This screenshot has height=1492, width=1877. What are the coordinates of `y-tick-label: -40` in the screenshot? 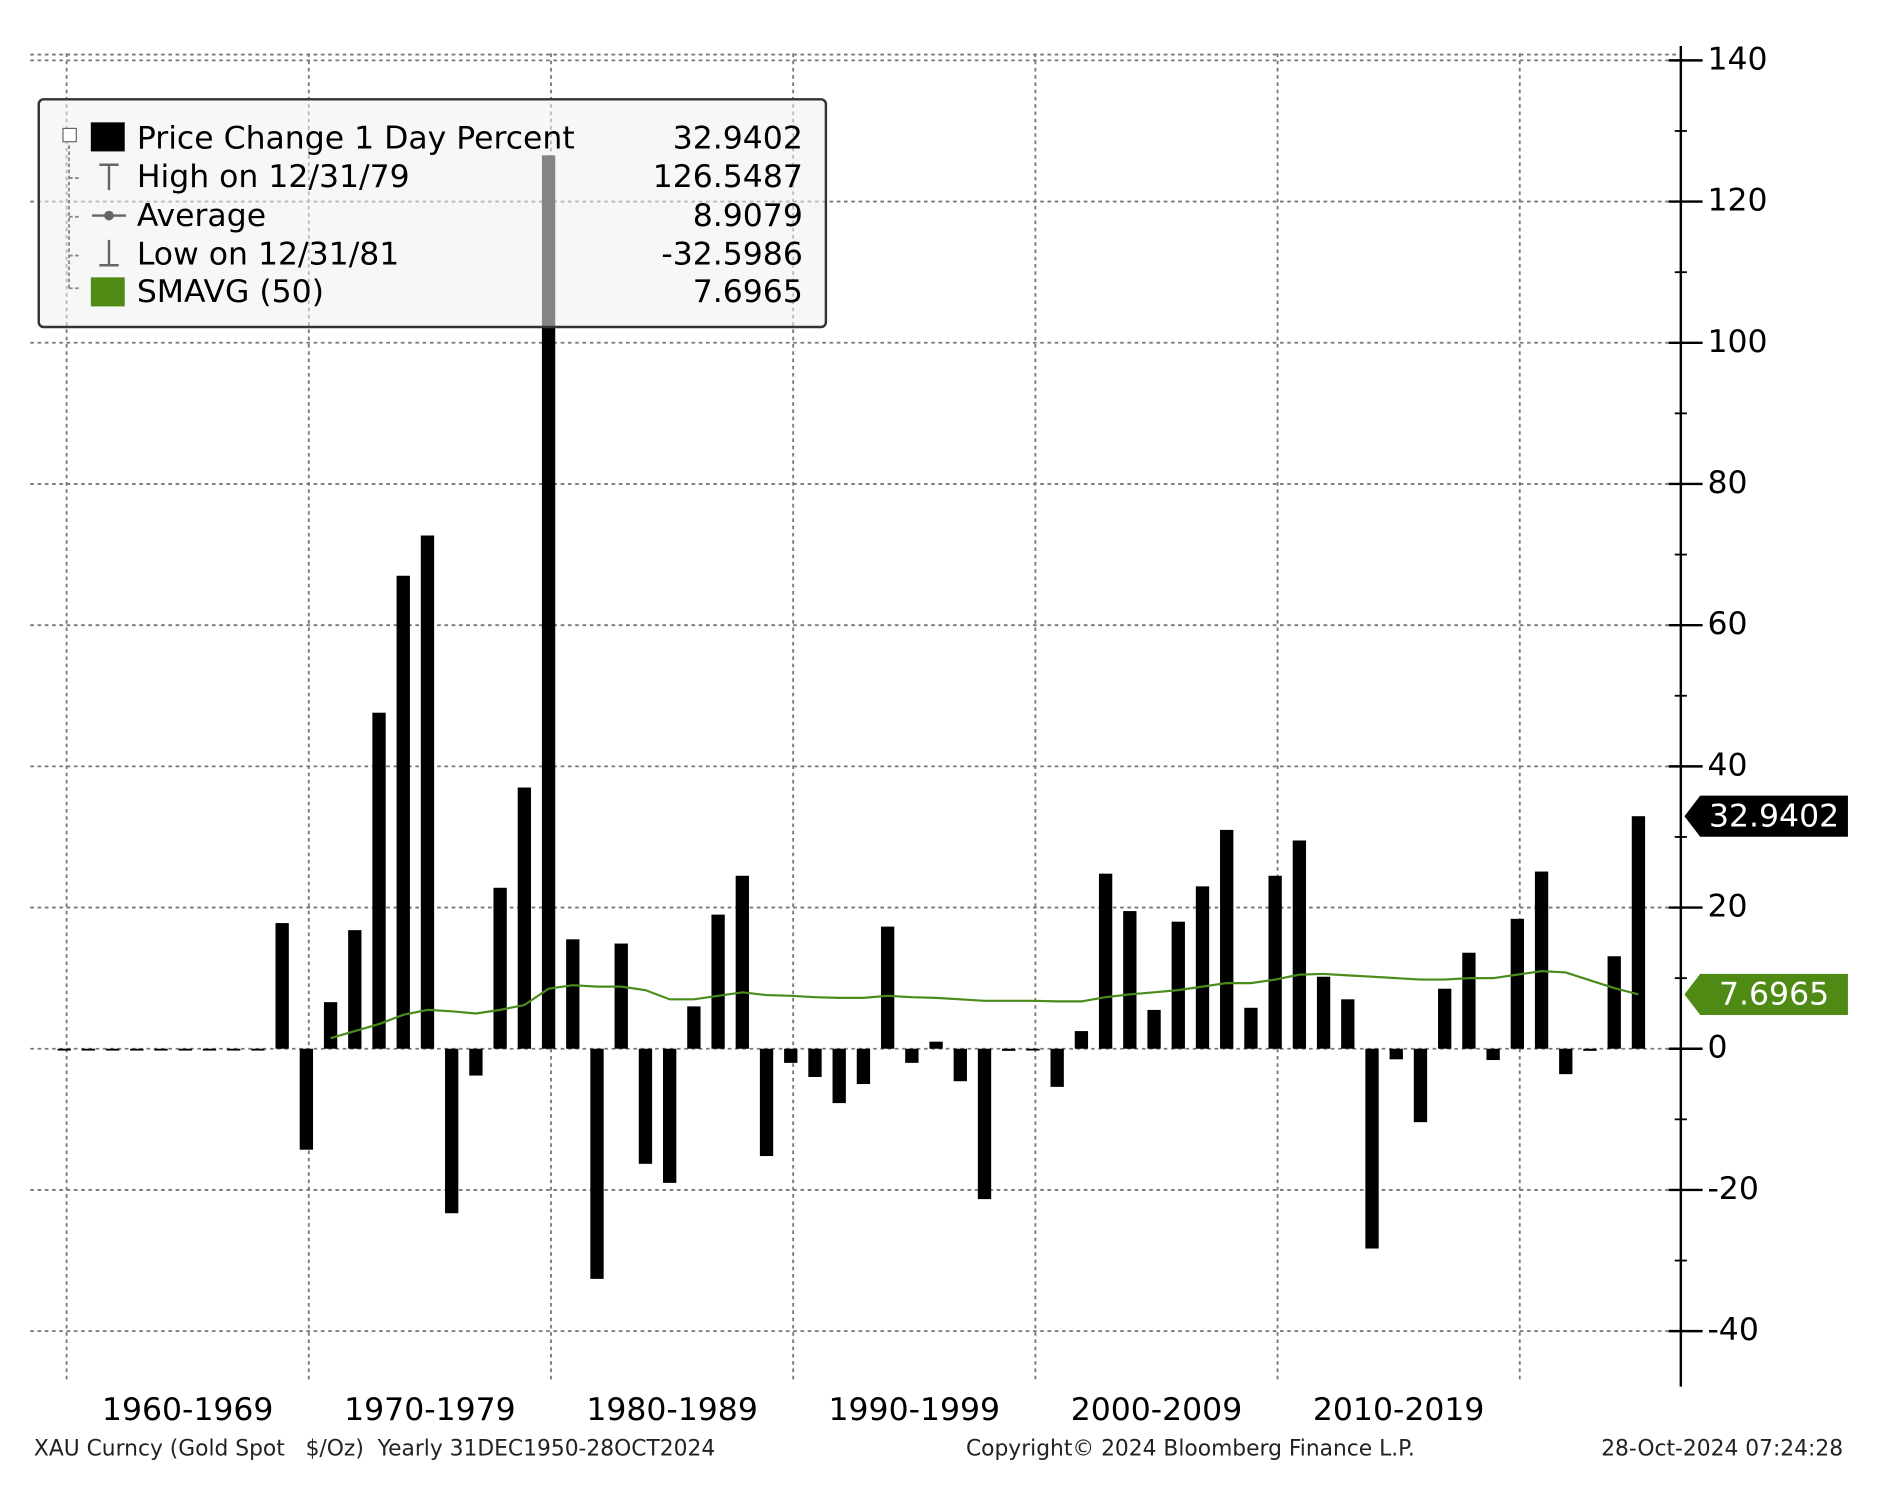 It's located at (1732, 1330).